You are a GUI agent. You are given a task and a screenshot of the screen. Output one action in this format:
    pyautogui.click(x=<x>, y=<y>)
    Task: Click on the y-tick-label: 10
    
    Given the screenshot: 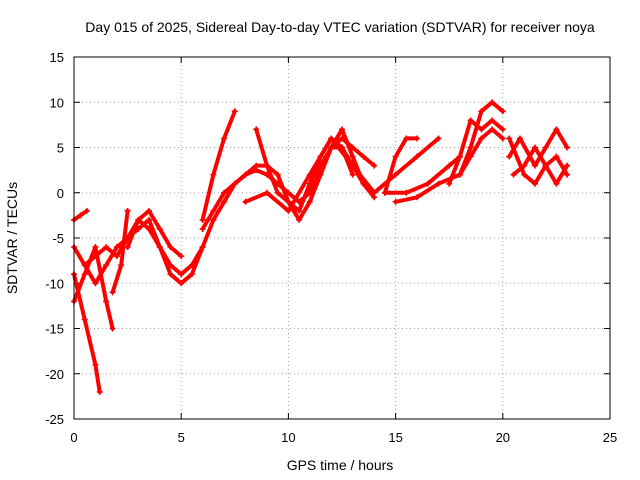 What is the action you would take?
    pyautogui.click(x=57, y=102)
    